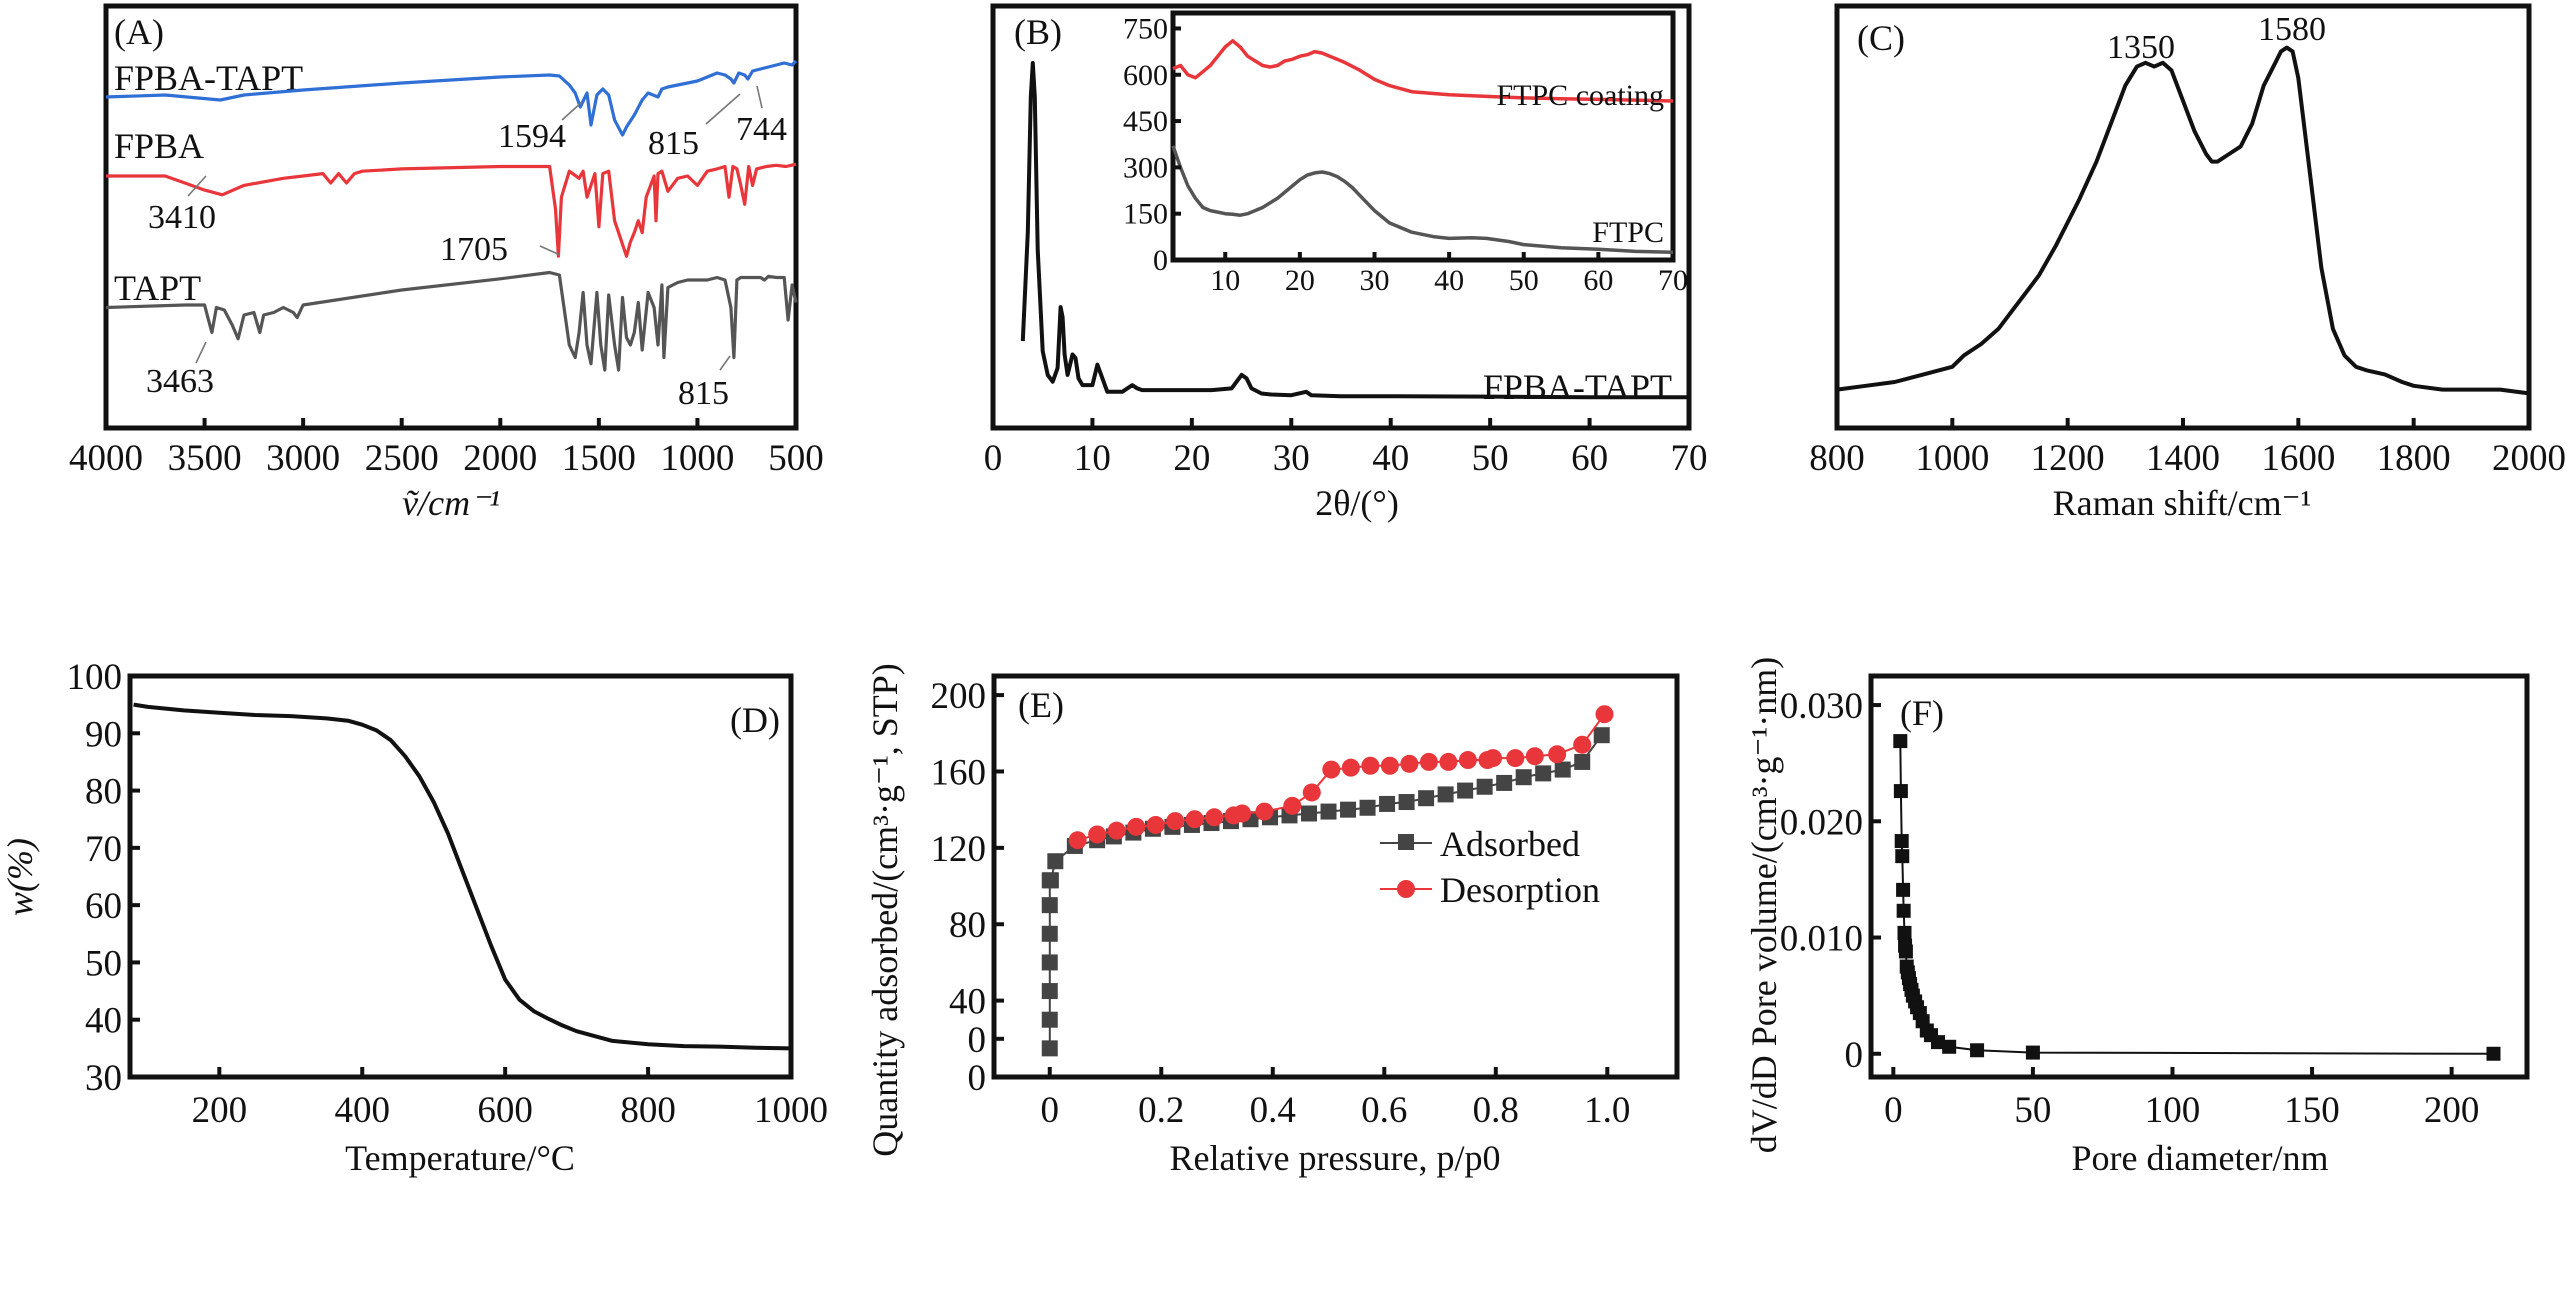 Image resolution: width=2567 pixels, height=1300 pixels. What do you see at coordinates (755, 720) in the screenshot?
I see `panel-d-label: (D)` at bounding box center [755, 720].